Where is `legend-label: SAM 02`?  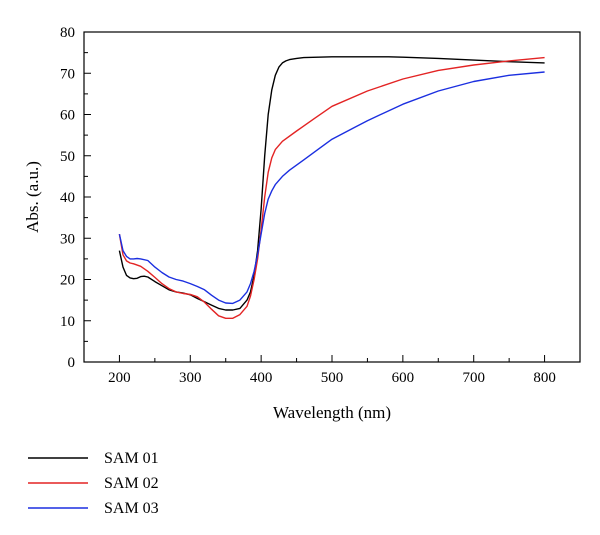
legend-label: SAM 02 is located at coordinates (131, 483).